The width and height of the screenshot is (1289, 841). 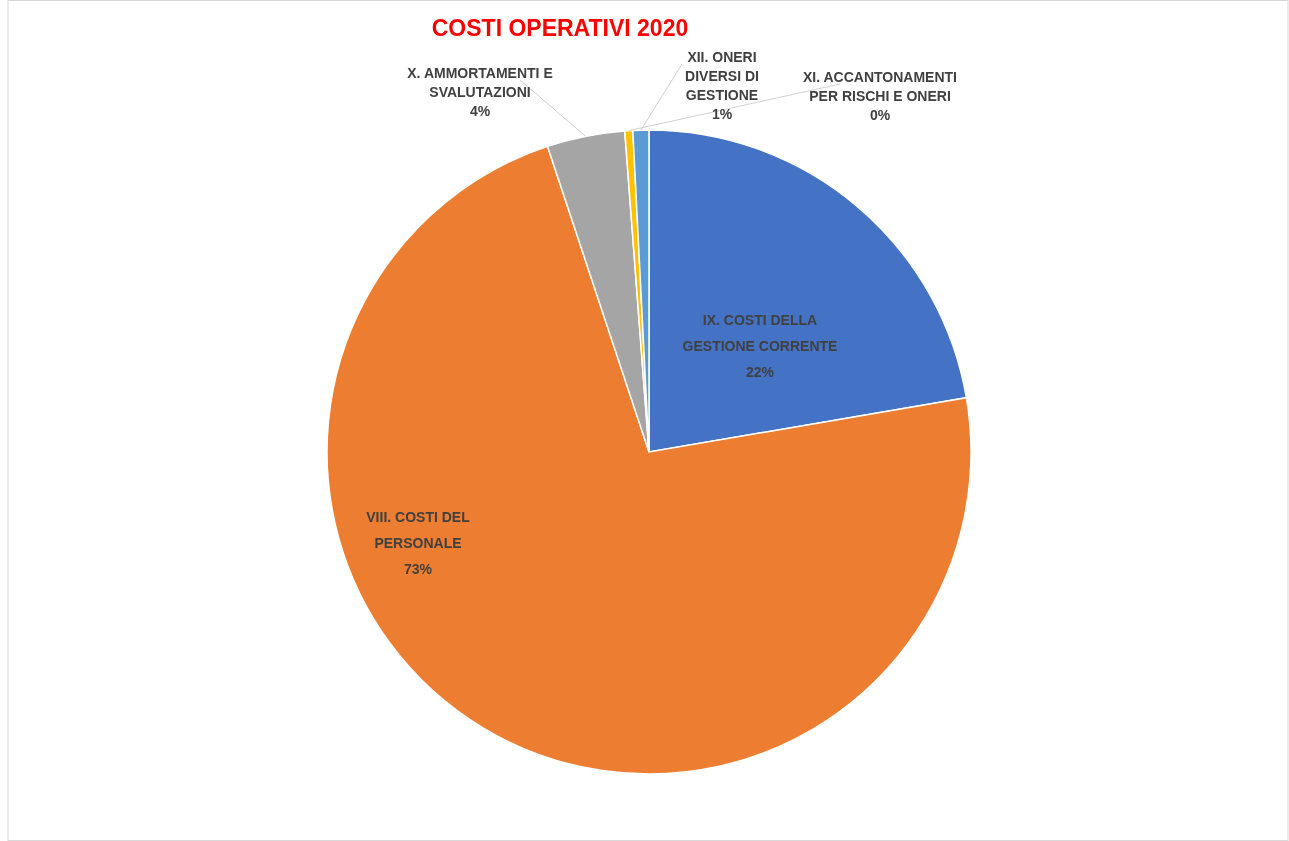 What do you see at coordinates (880, 86) in the screenshot?
I see `slice-label: XI. ACCANTONAMENTI PER RISCHI E ONERI` at bounding box center [880, 86].